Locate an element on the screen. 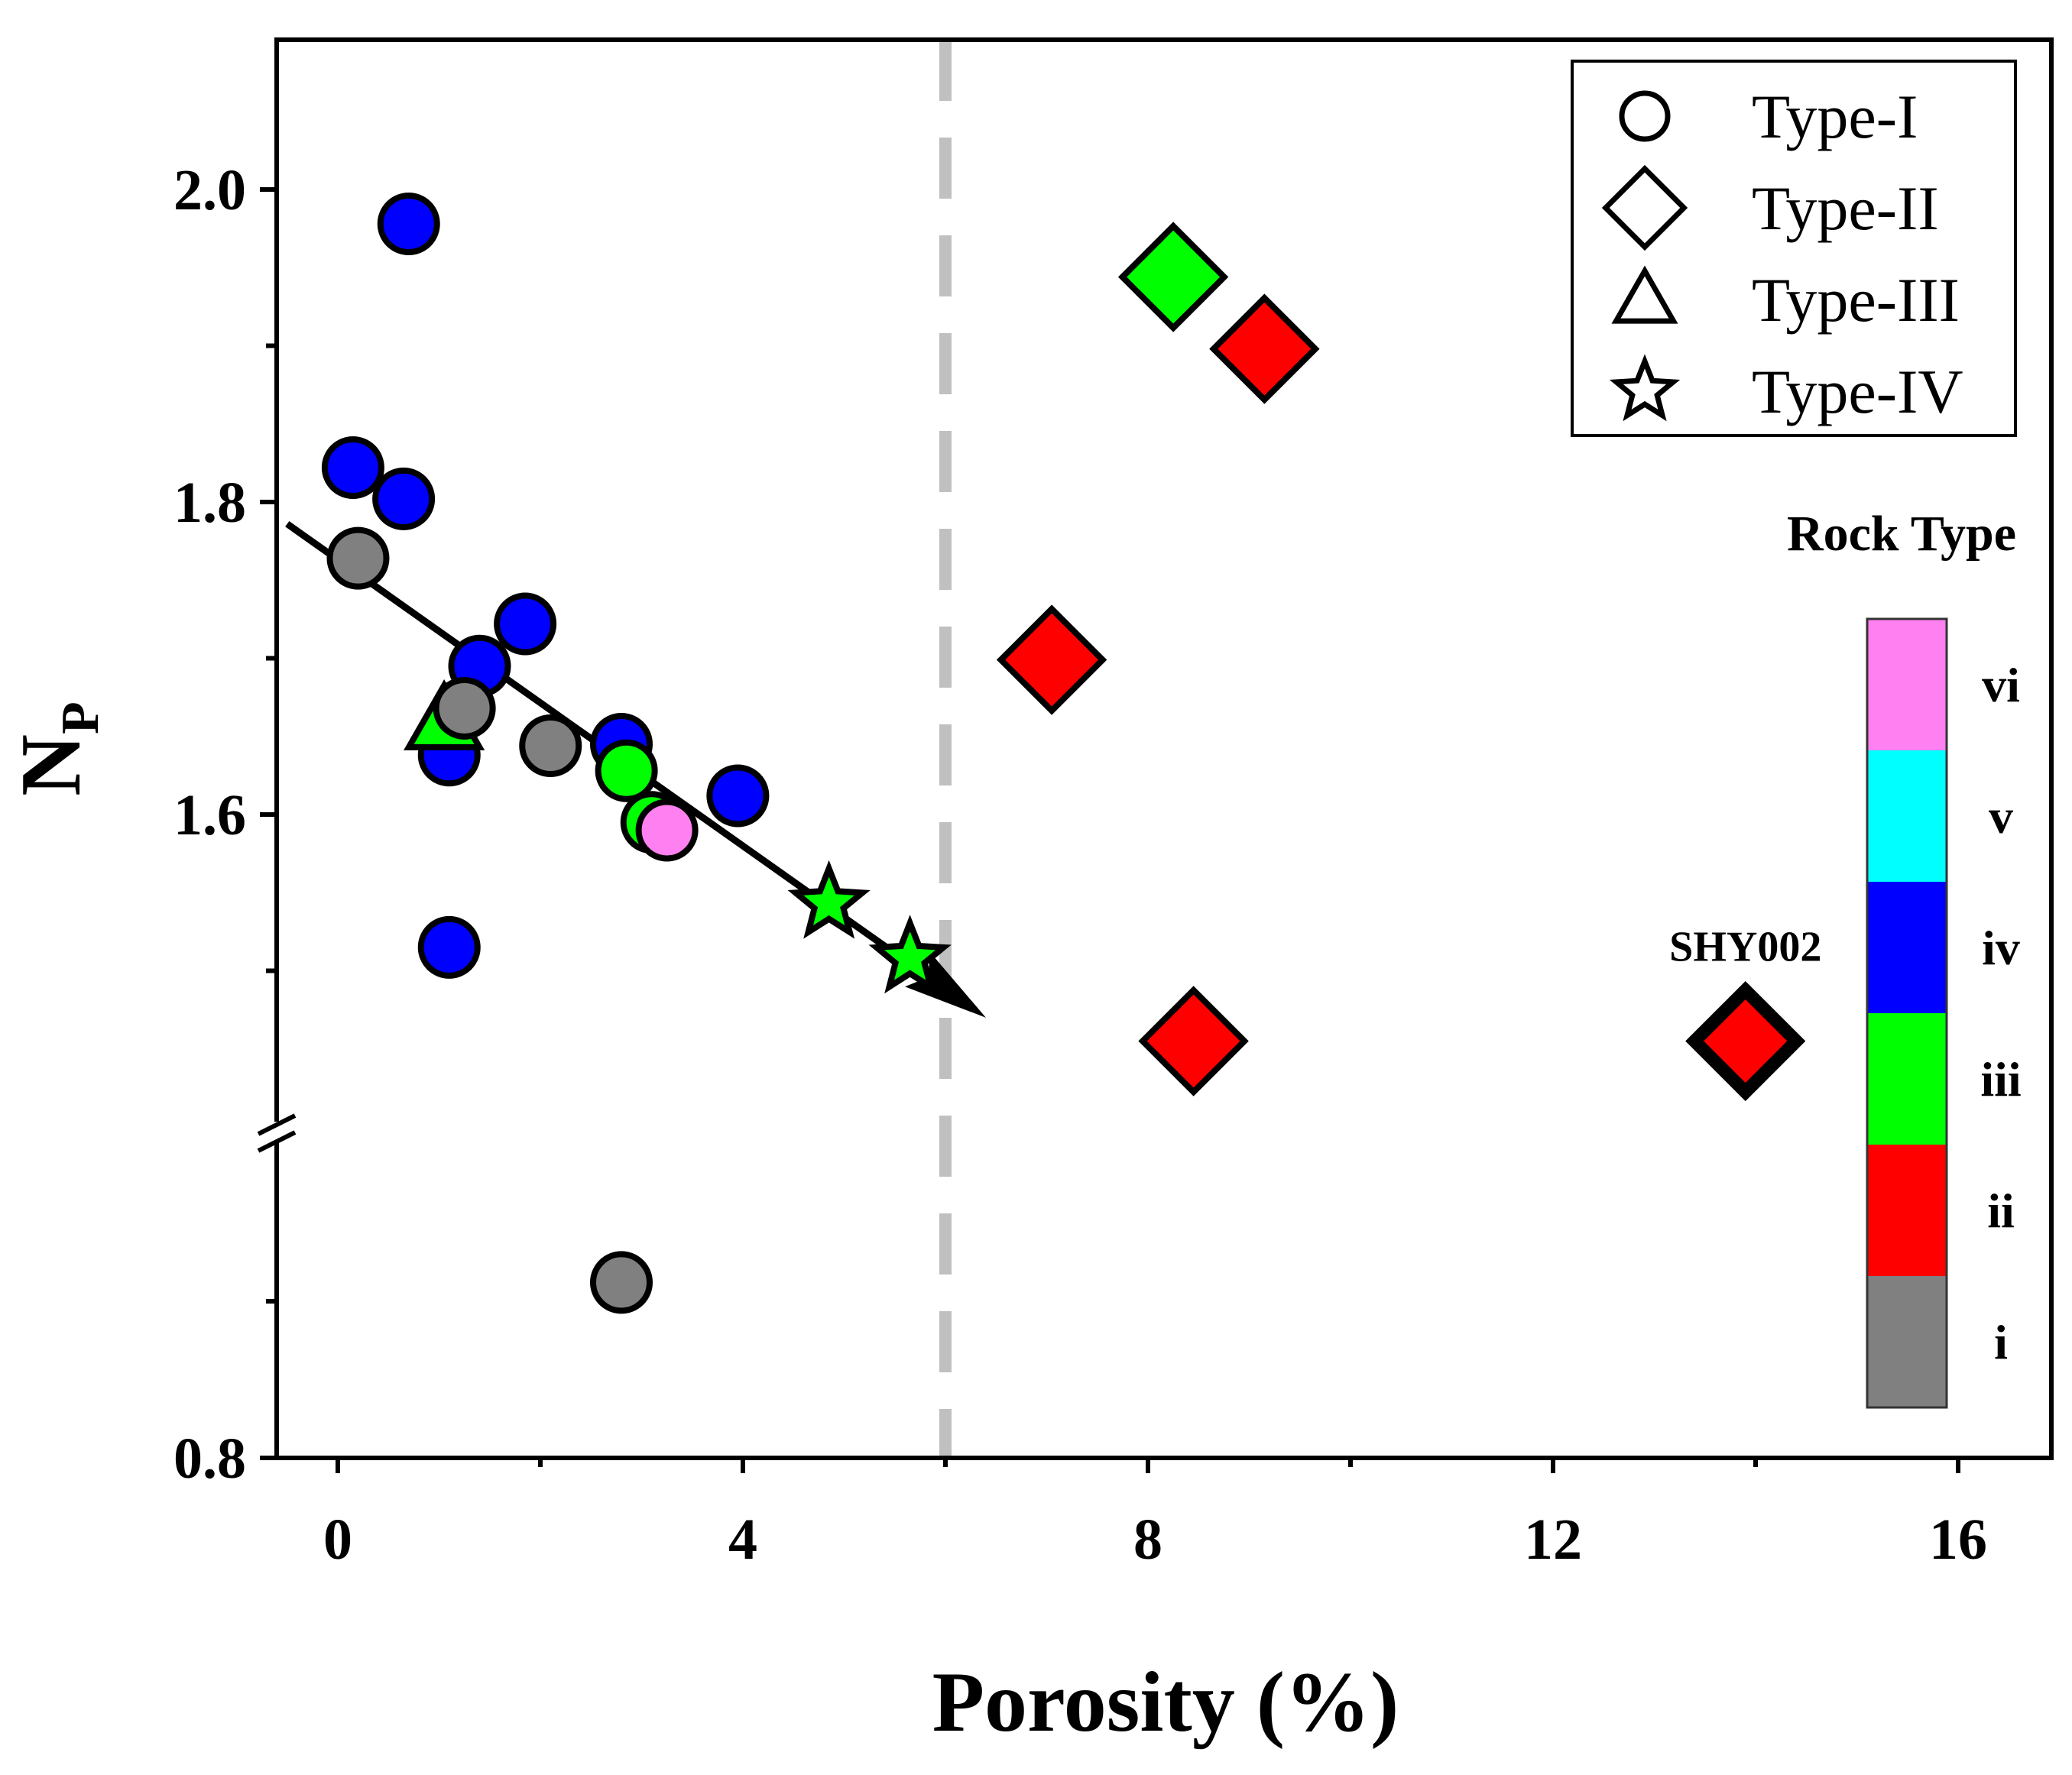 The image size is (2072, 1775). colorbar-label-vi: vi is located at coordinates (2001, 685).